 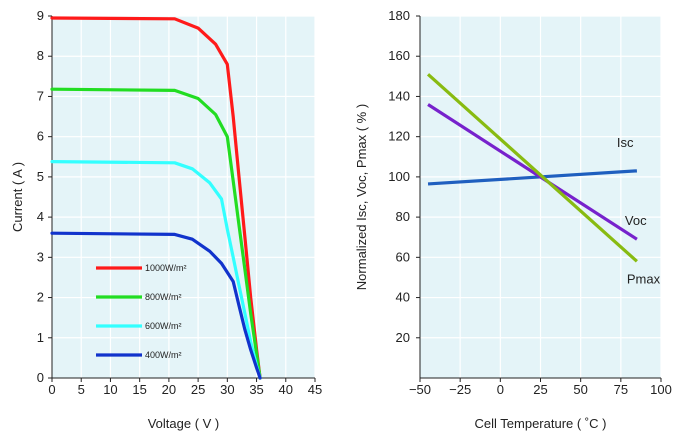 What do you see at coordinates (40, 337) in the screenshot?
I see `left-y-tick-label: 1` at bounding box center [40, 337].